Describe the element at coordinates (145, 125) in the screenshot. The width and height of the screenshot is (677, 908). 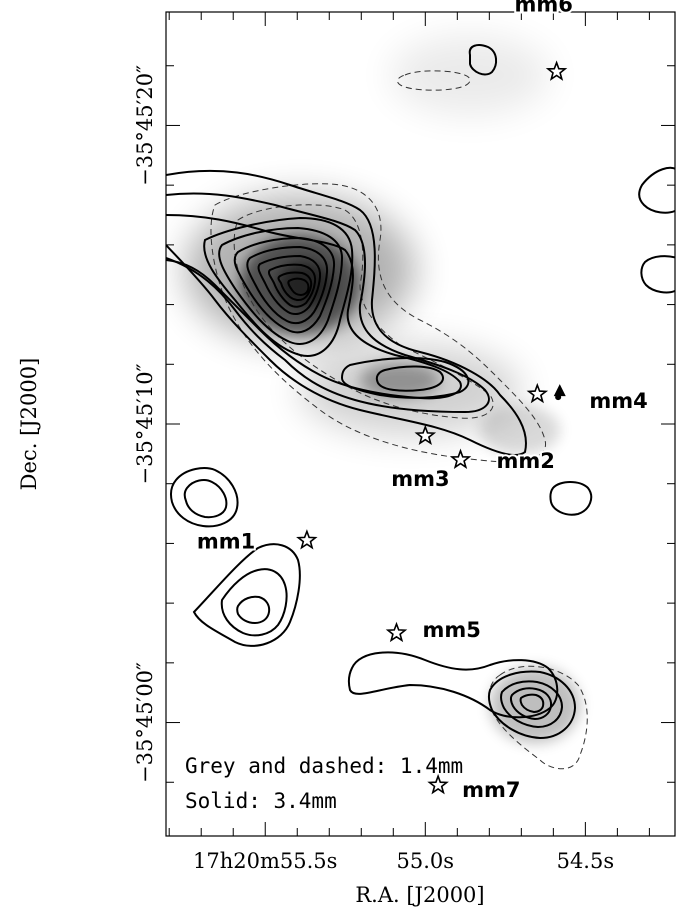
I see `y-tick-label: −35°45′20″` at that location.